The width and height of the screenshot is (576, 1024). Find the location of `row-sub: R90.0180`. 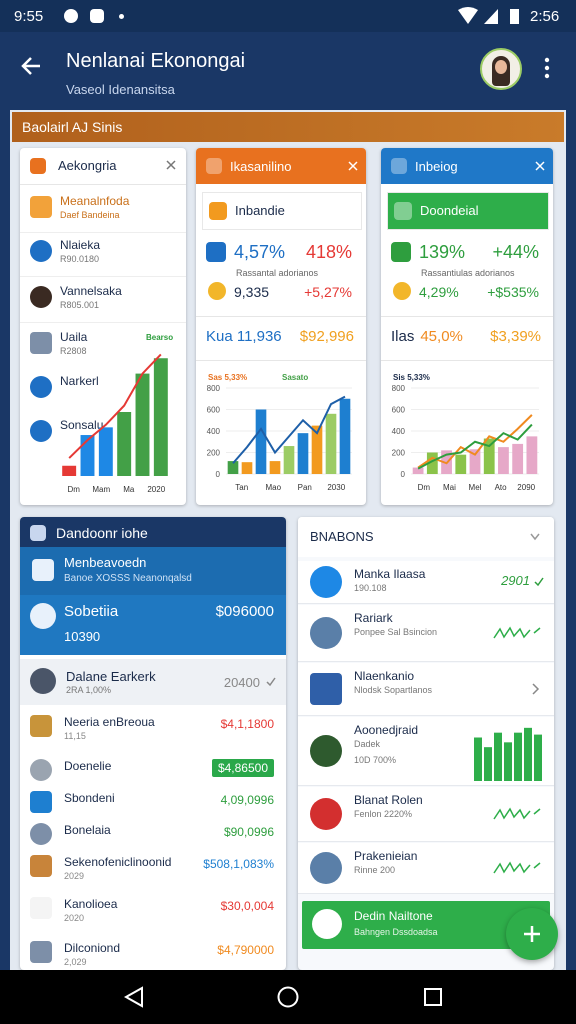

row-sub: R90.0180 is located at coordinates (80, 259).